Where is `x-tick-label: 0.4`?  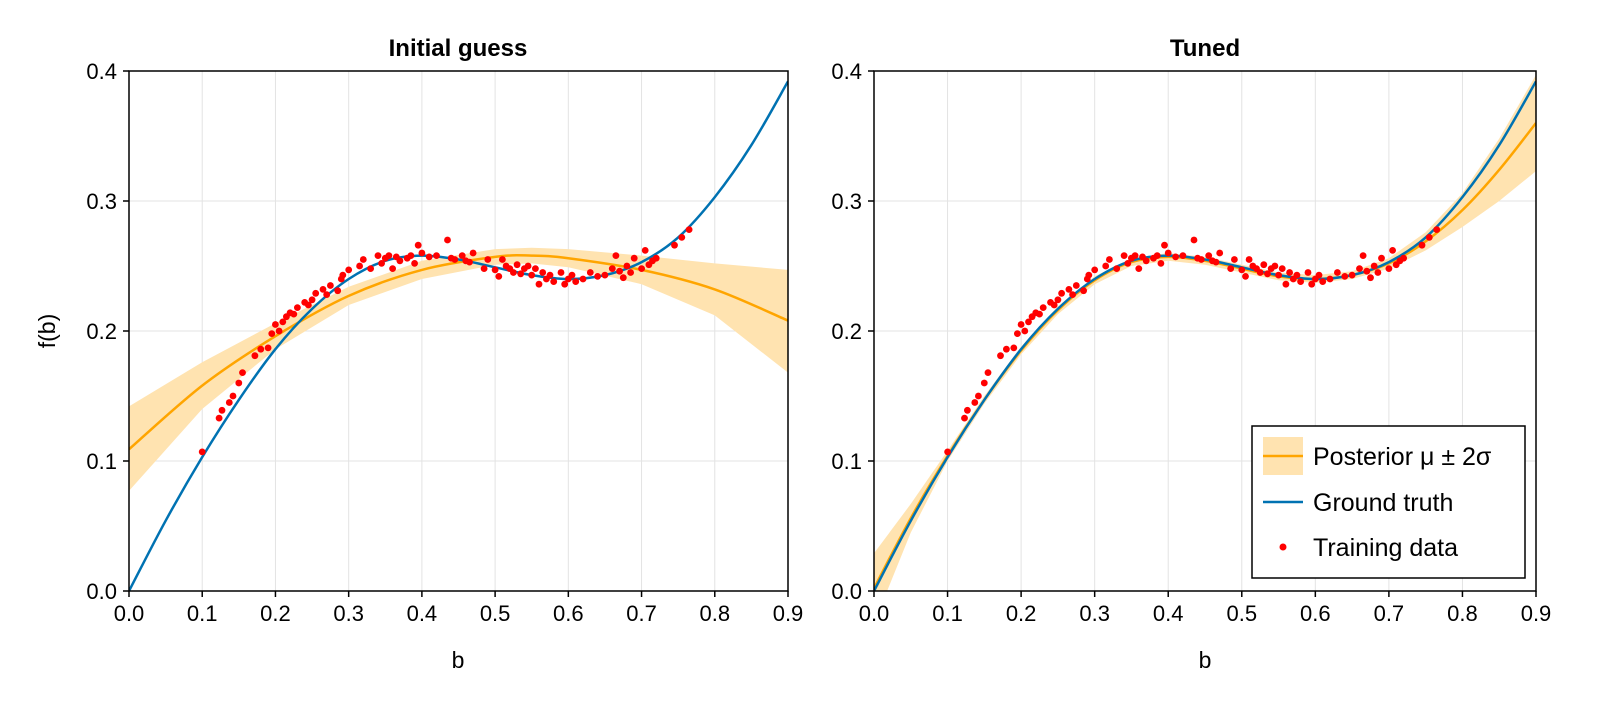 x-tick-label: 0.4 is located at coordinates (1168, 613).